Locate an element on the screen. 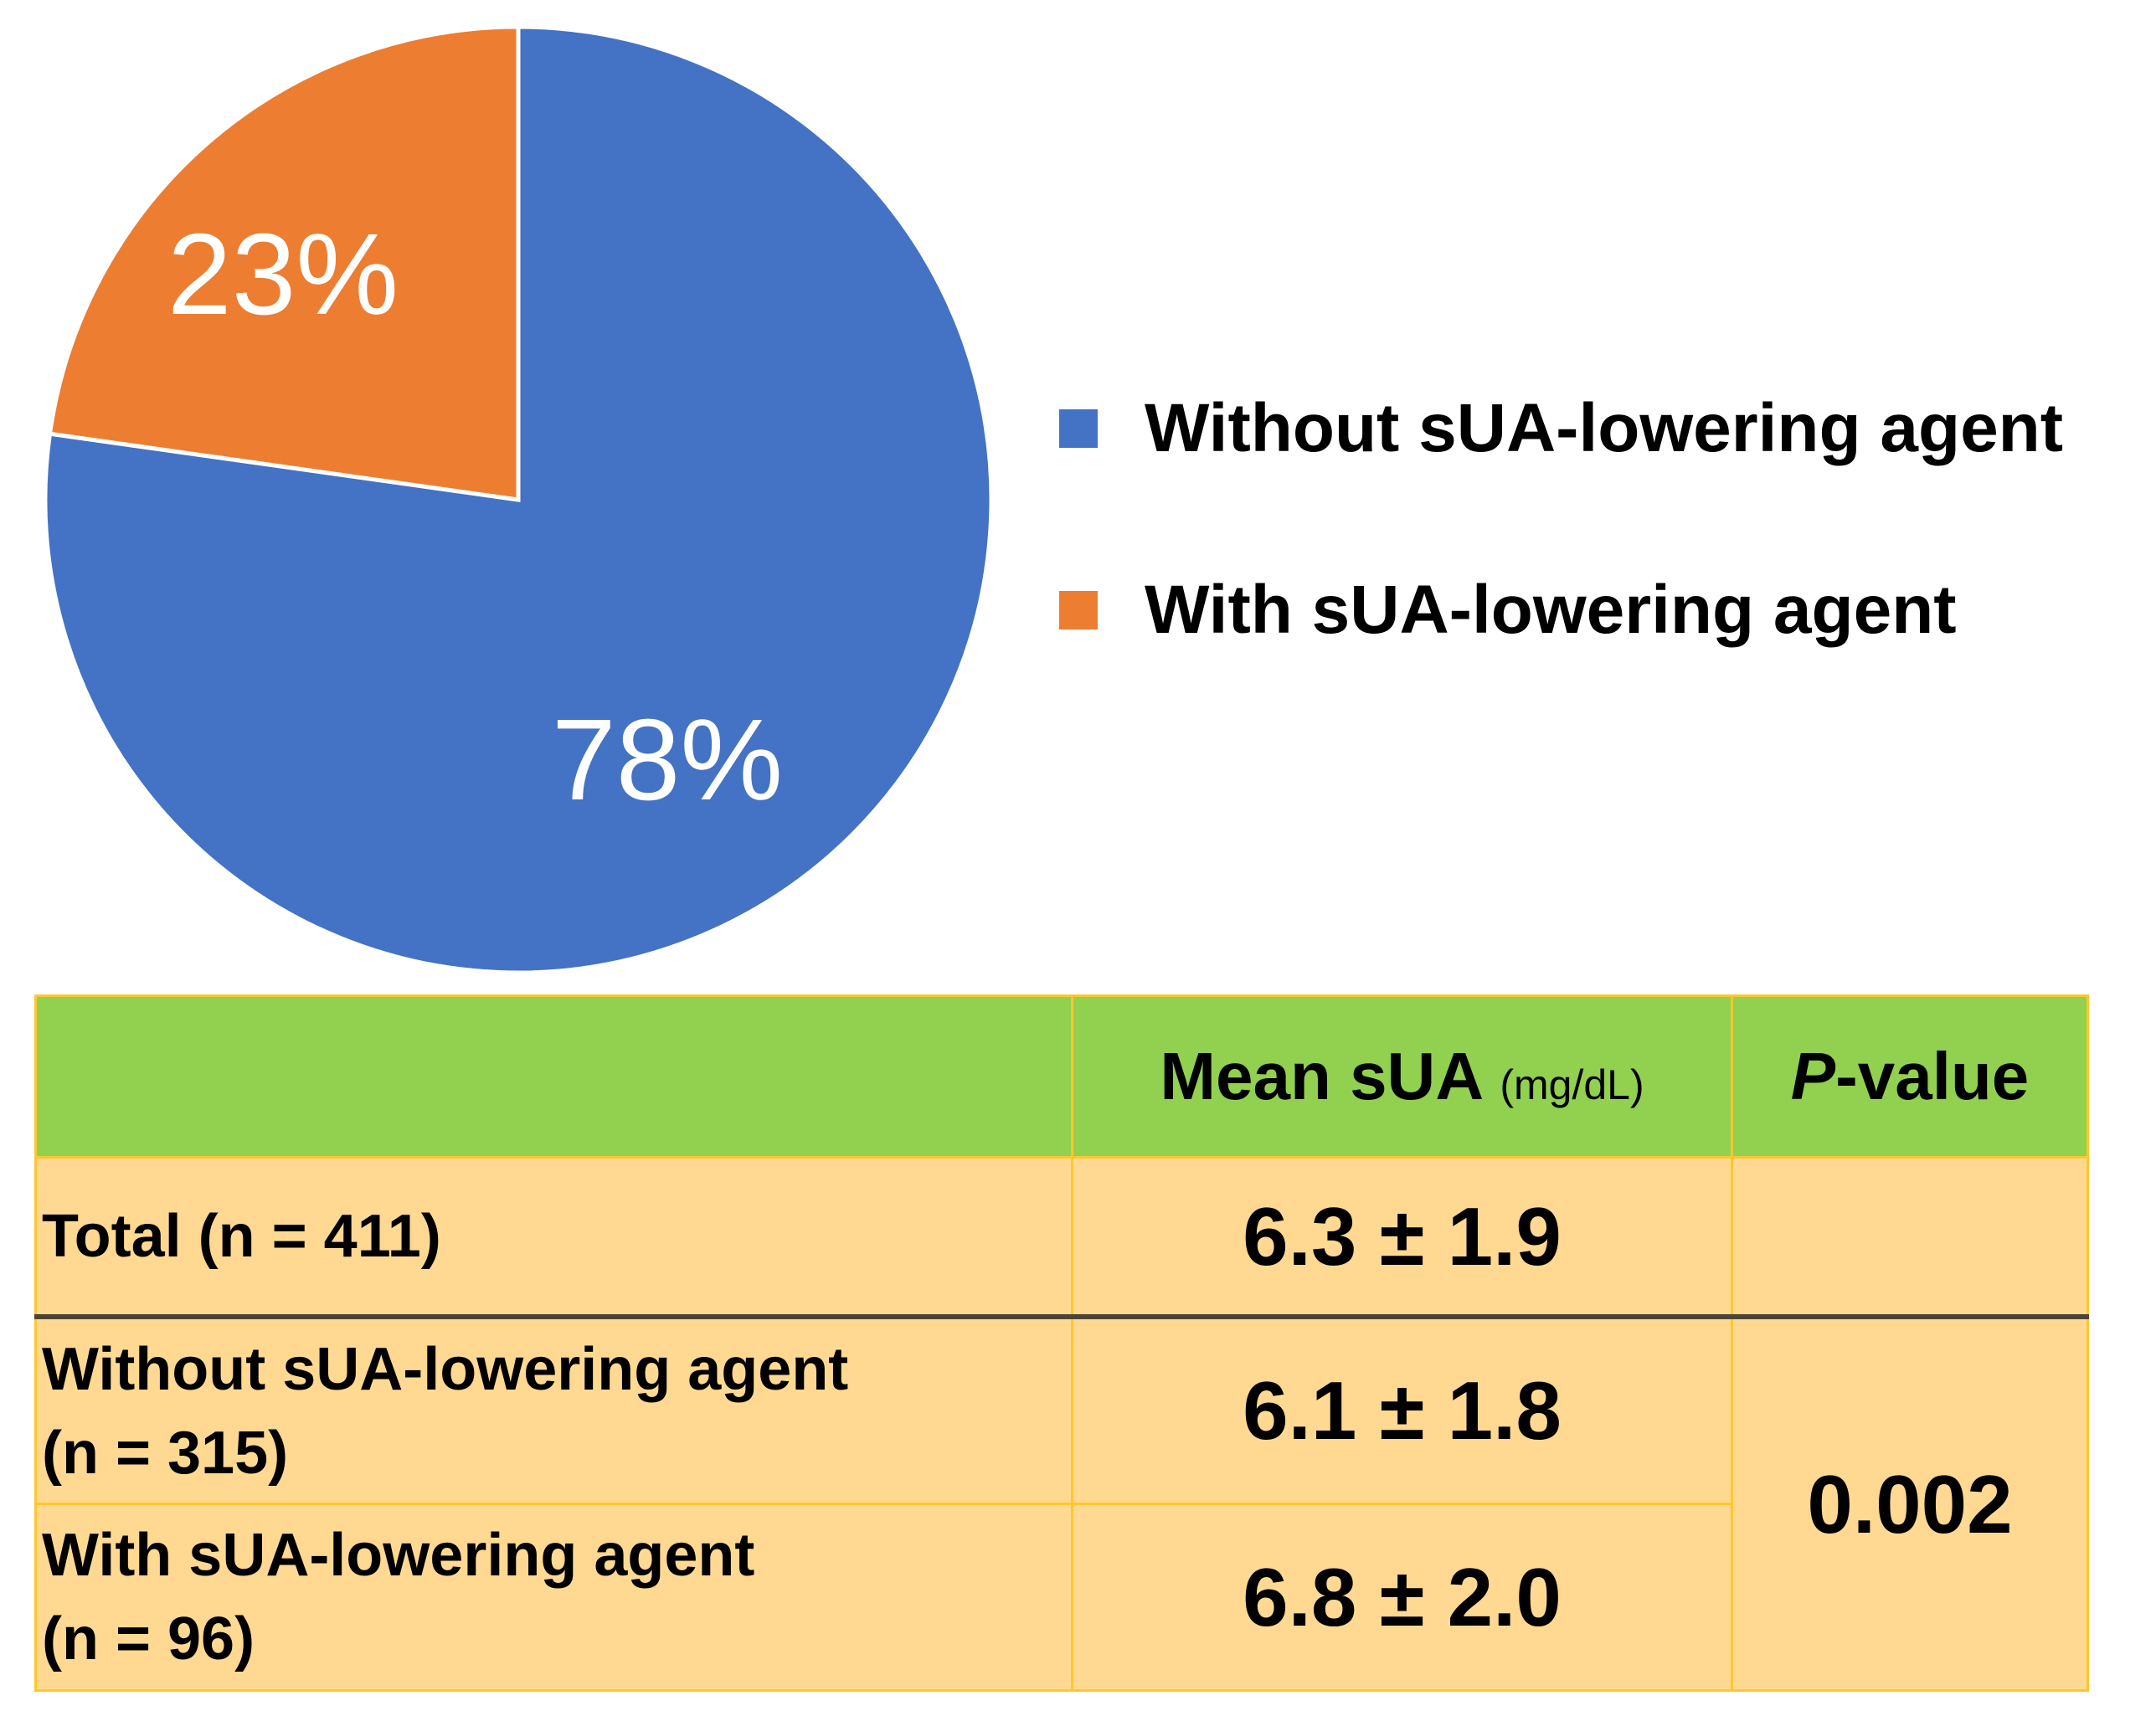 Image resolution: width=2156 pixels, height=1711 pixels. row-label: With sUA-lowering agent (n = 96) is located at coordinates (553, 1597).